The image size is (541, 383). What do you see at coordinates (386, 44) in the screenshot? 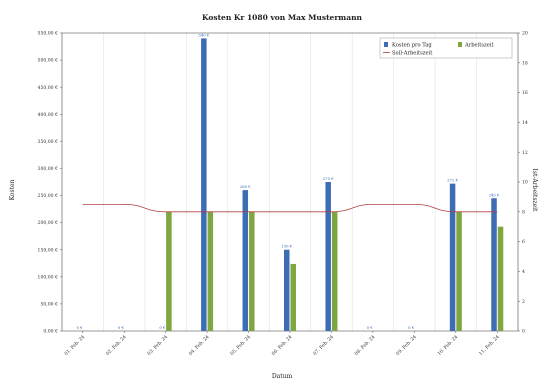
I see `legend-swatch-cost` at bounding box center [386, 44].